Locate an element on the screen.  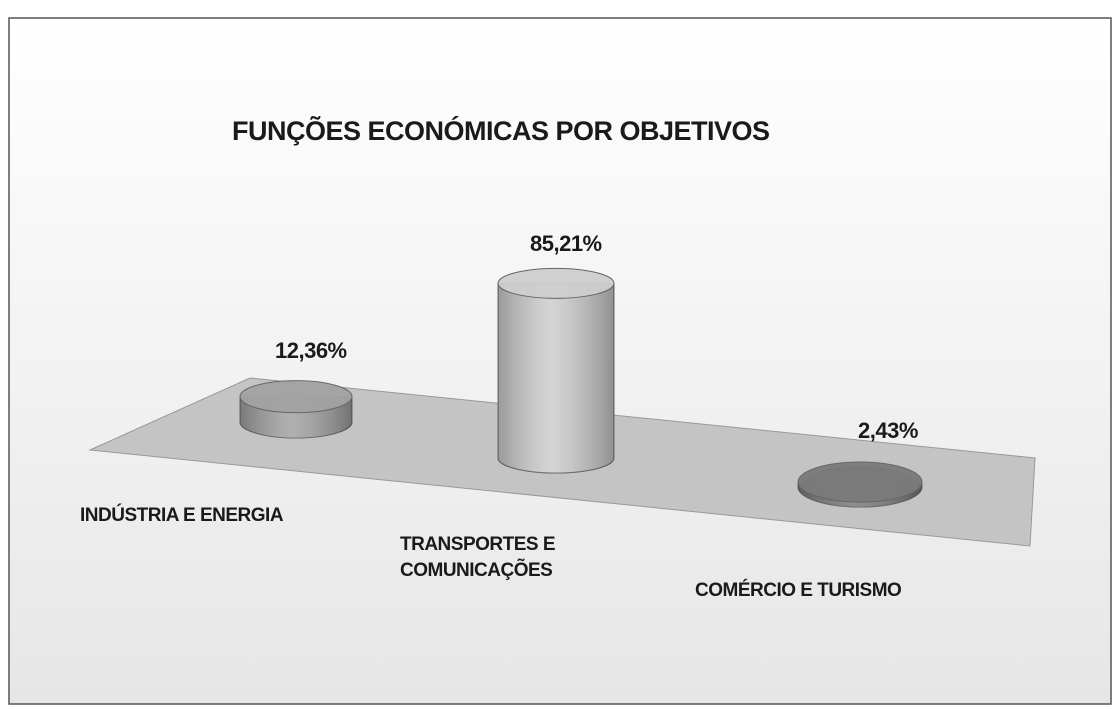
cylinder-shade is located at coordinates (556, 378).